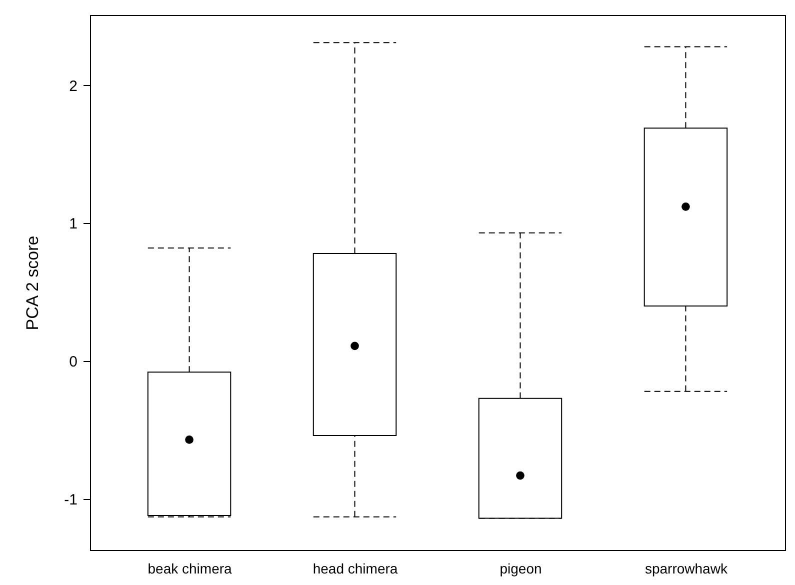 The image size is (795, 585). What do you see at coordinates (71, 499) in the screenshot?
I see `y-tick-label: -1` at bounding box center [71, 499].